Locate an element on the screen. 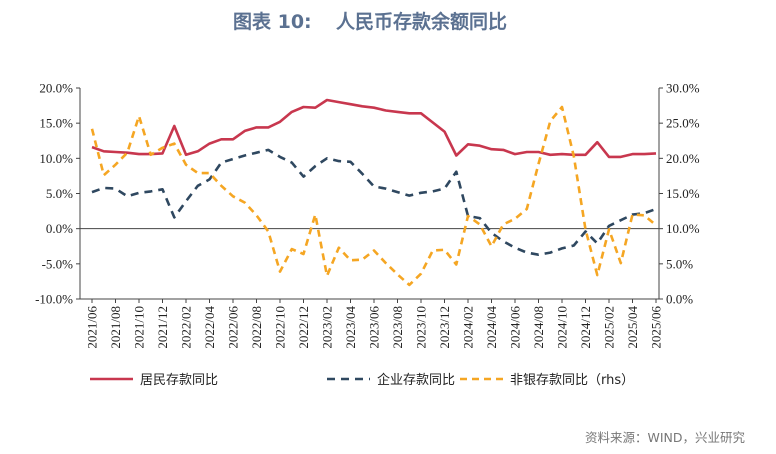  y-right-tick-label: 5.0% is located at coordinates (679, 263).